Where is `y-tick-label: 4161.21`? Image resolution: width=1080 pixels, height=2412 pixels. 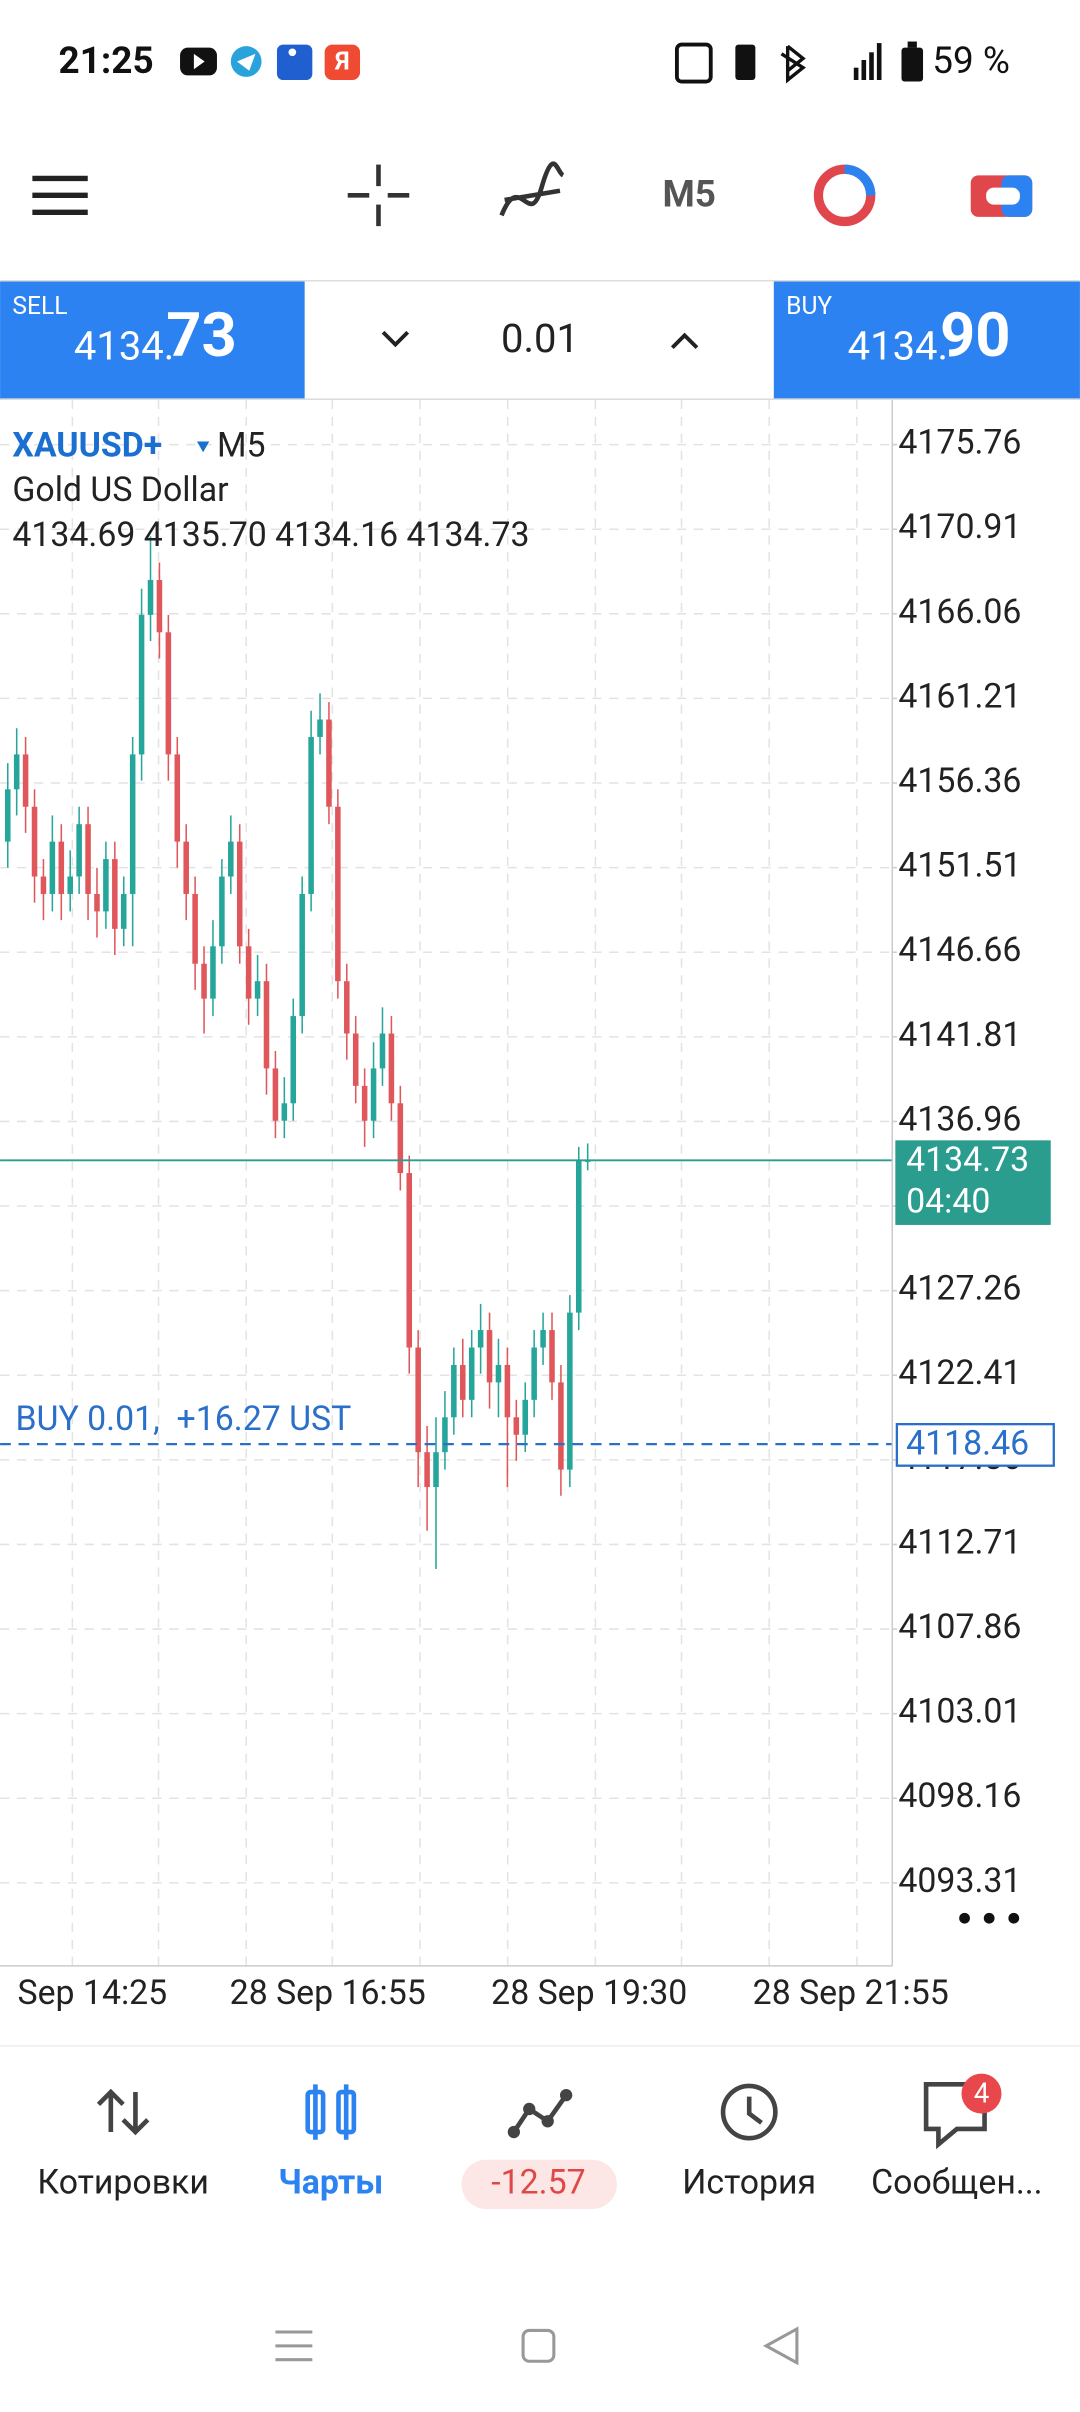 y-tick-label: 4161.21 is located at coordinates (959, 696).